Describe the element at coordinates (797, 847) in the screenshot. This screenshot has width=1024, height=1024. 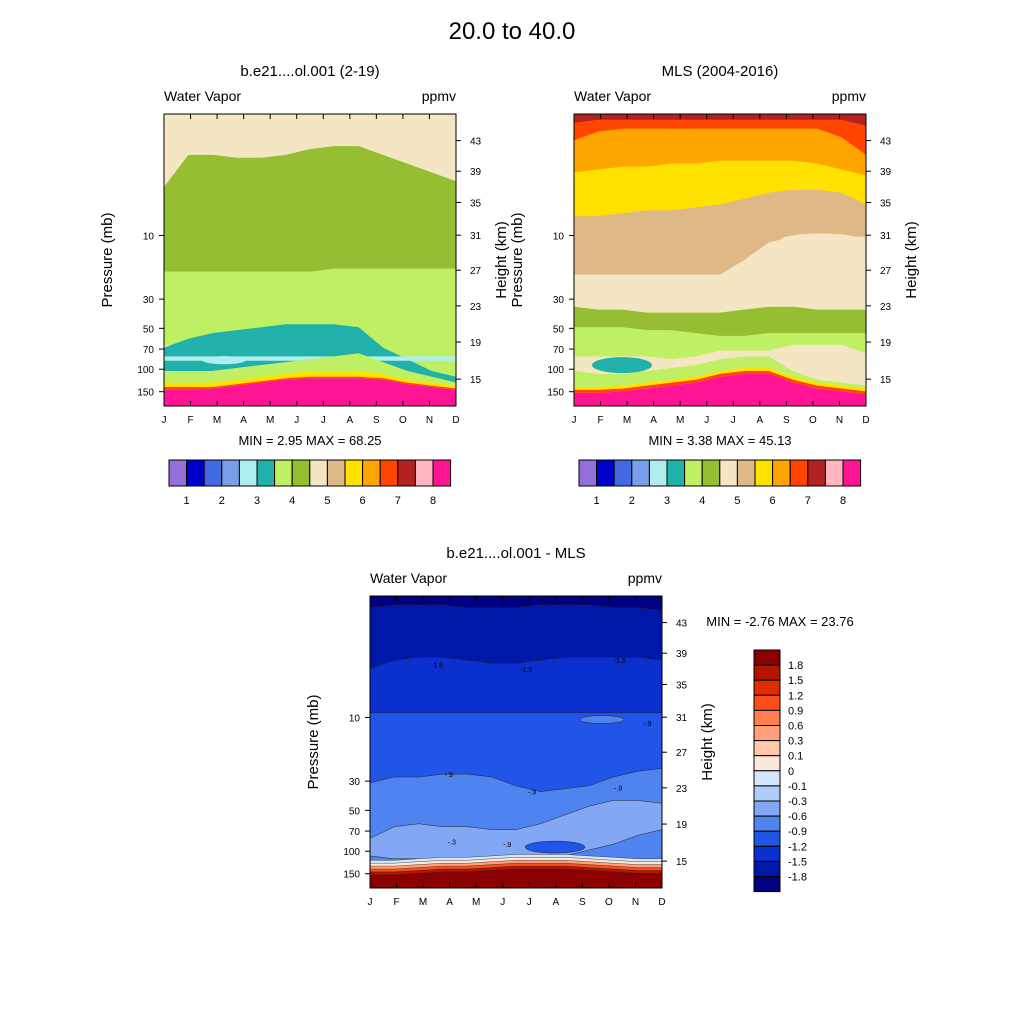
I see `colorbar-label: -1.2` at that location.